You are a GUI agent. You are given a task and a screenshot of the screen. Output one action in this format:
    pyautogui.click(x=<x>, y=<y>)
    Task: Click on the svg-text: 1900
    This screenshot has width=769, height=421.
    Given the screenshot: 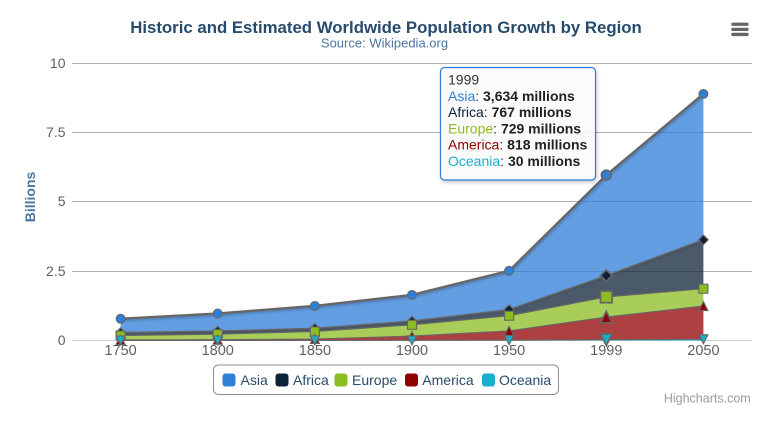 What is the action you would take?
    pyautogui.click(x=412, y=351)
    